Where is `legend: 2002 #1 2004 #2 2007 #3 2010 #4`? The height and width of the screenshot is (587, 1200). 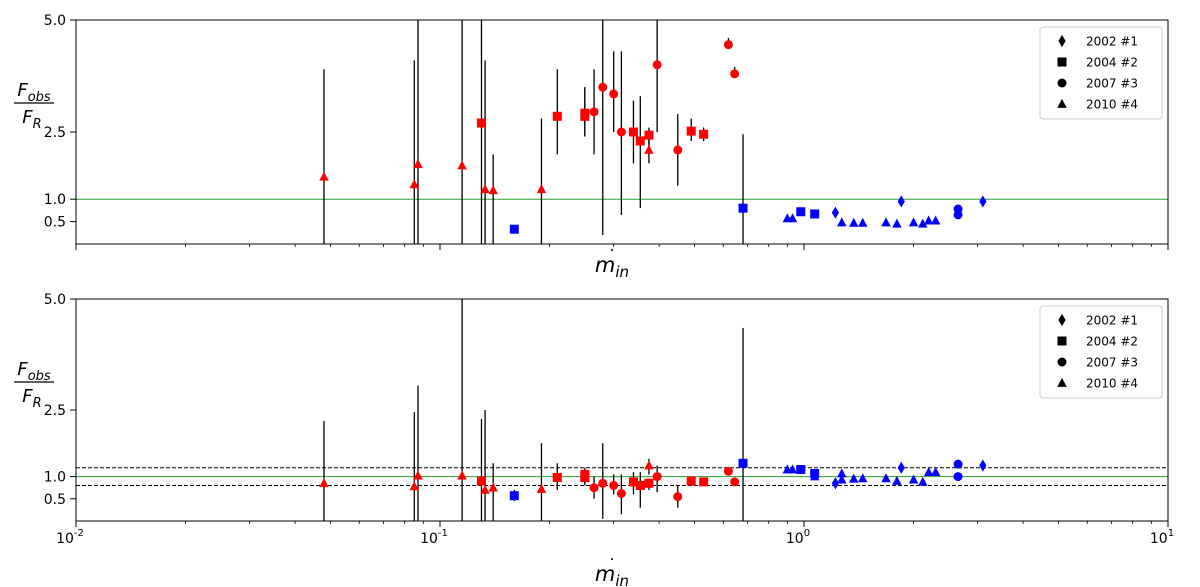 legend: 2002 #1 2004 #2 2007 #3 2010 #4 is located at coordinates (1101, 352).